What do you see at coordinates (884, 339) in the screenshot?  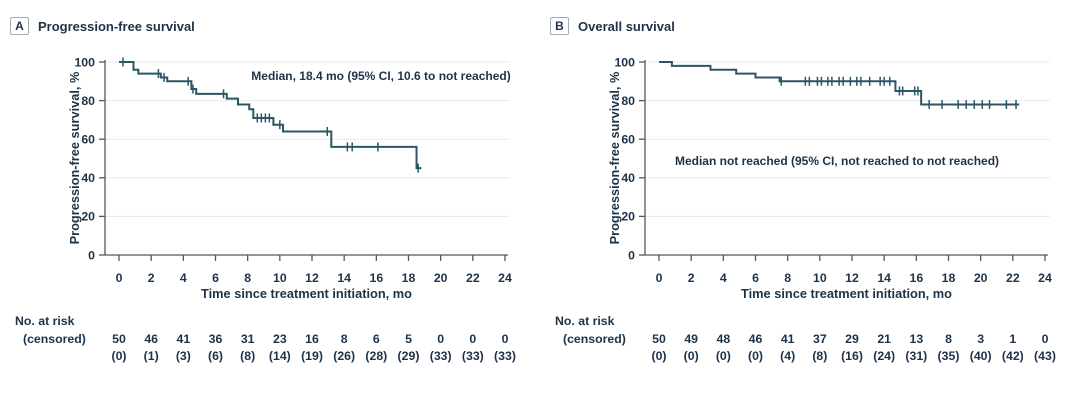 I see `risk-count: 21` at bounding box center [884, 339].